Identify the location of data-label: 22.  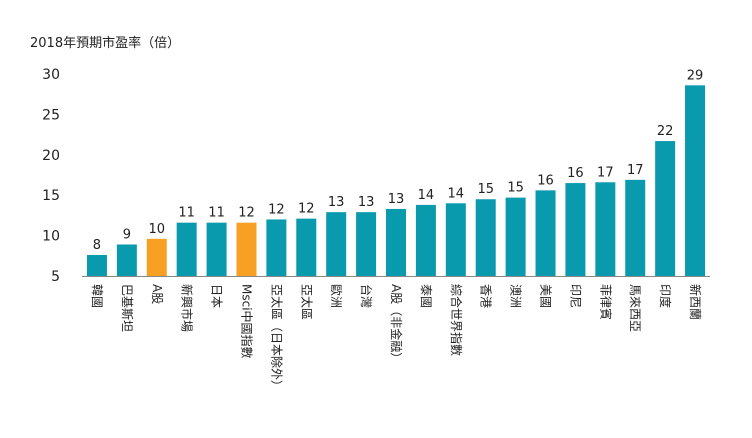
(665, 131).